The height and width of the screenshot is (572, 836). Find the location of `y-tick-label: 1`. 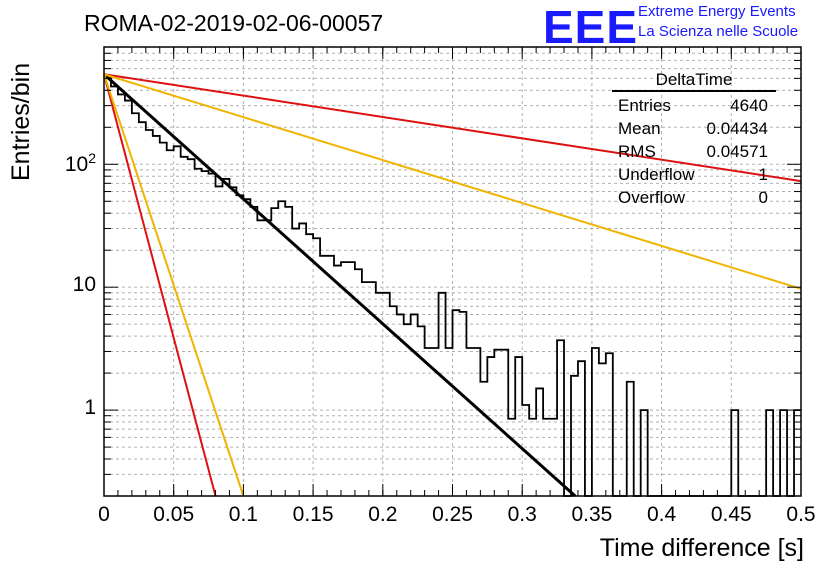

y-tick-label: 1 is located at coordinates (66, 408).